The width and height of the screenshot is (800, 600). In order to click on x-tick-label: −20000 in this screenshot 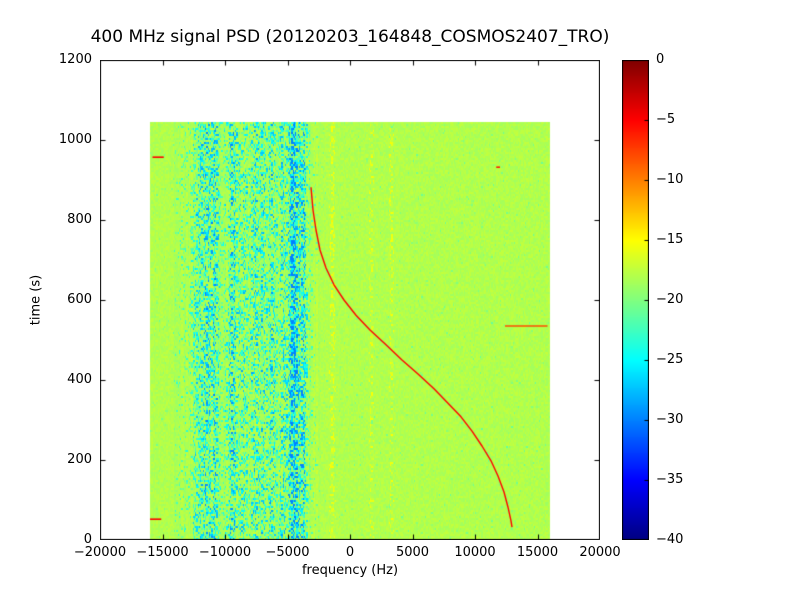, I will do `click(100, 552)`.